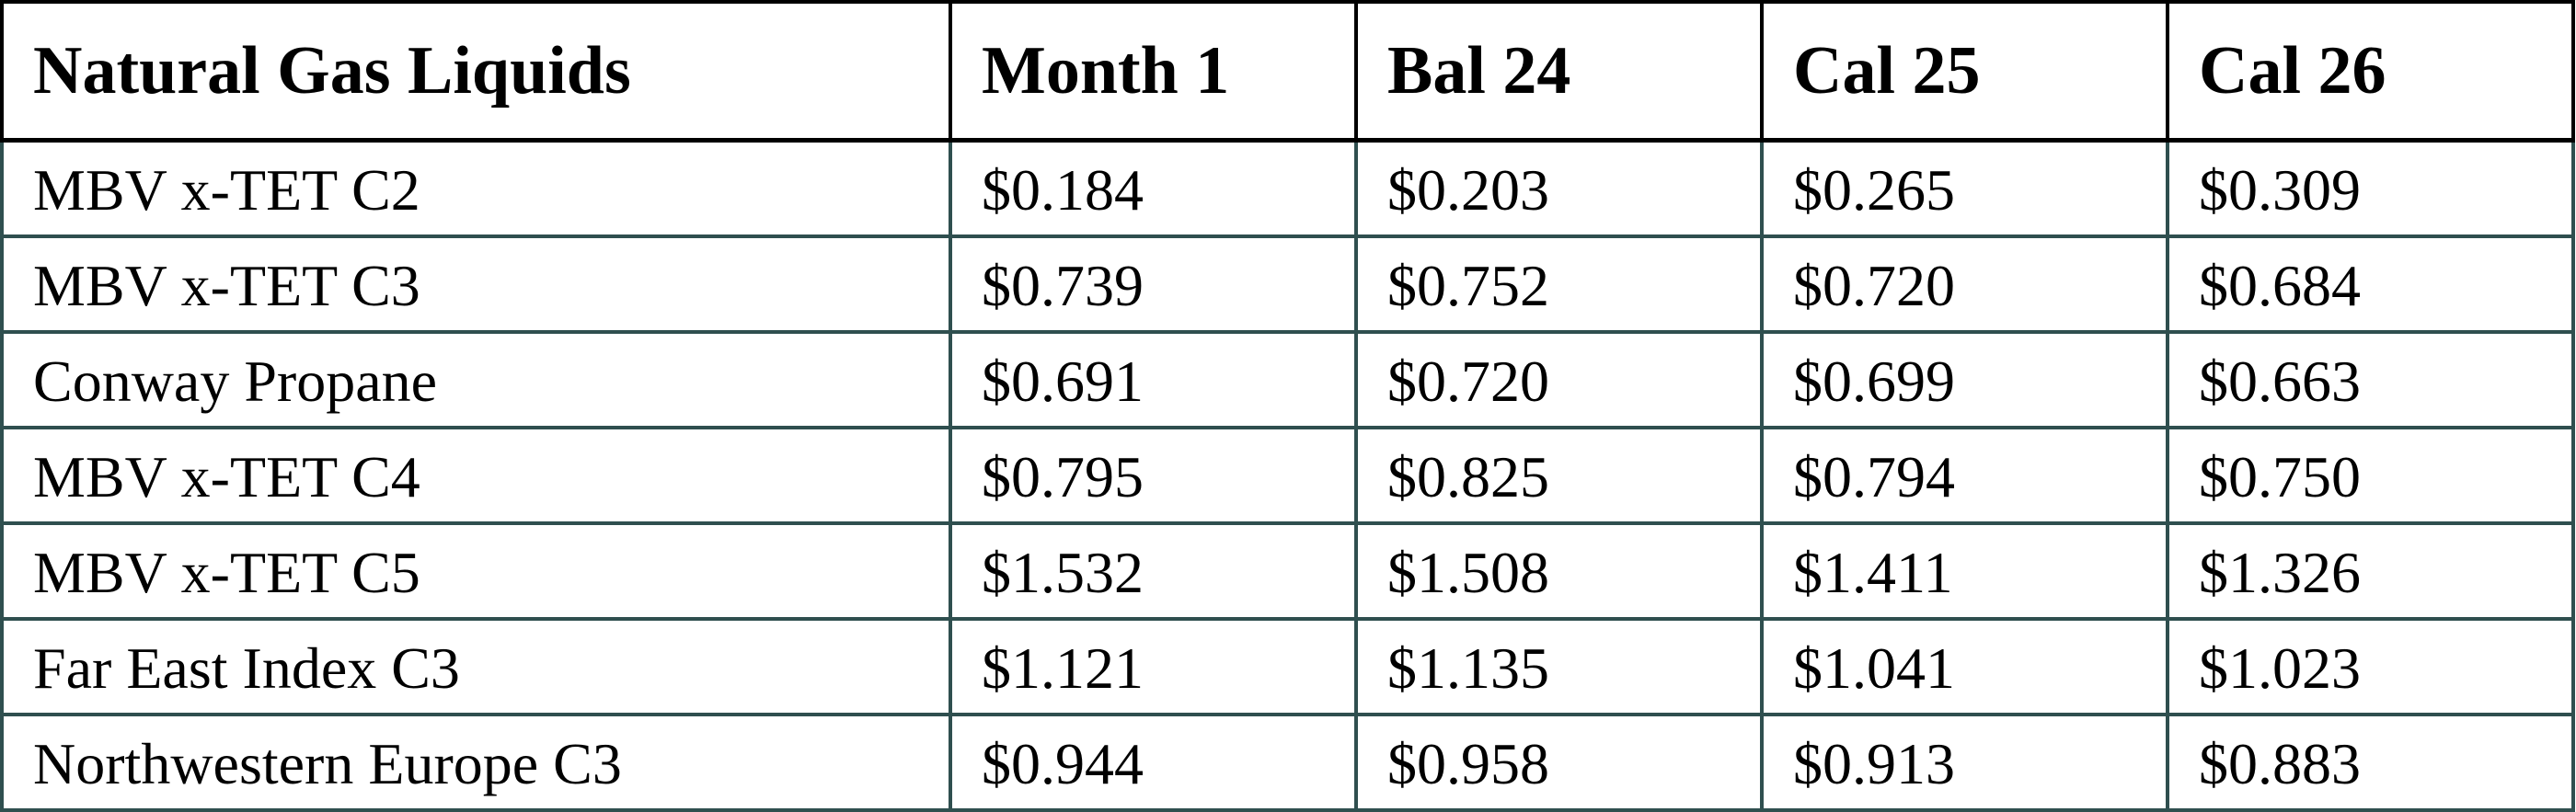 Image resolution: width=2576 pixels, height=812 pixels. Describe the element at coordinates (476, 667) in the screenshot. I see `product-name: Far East Index C3` at that location.